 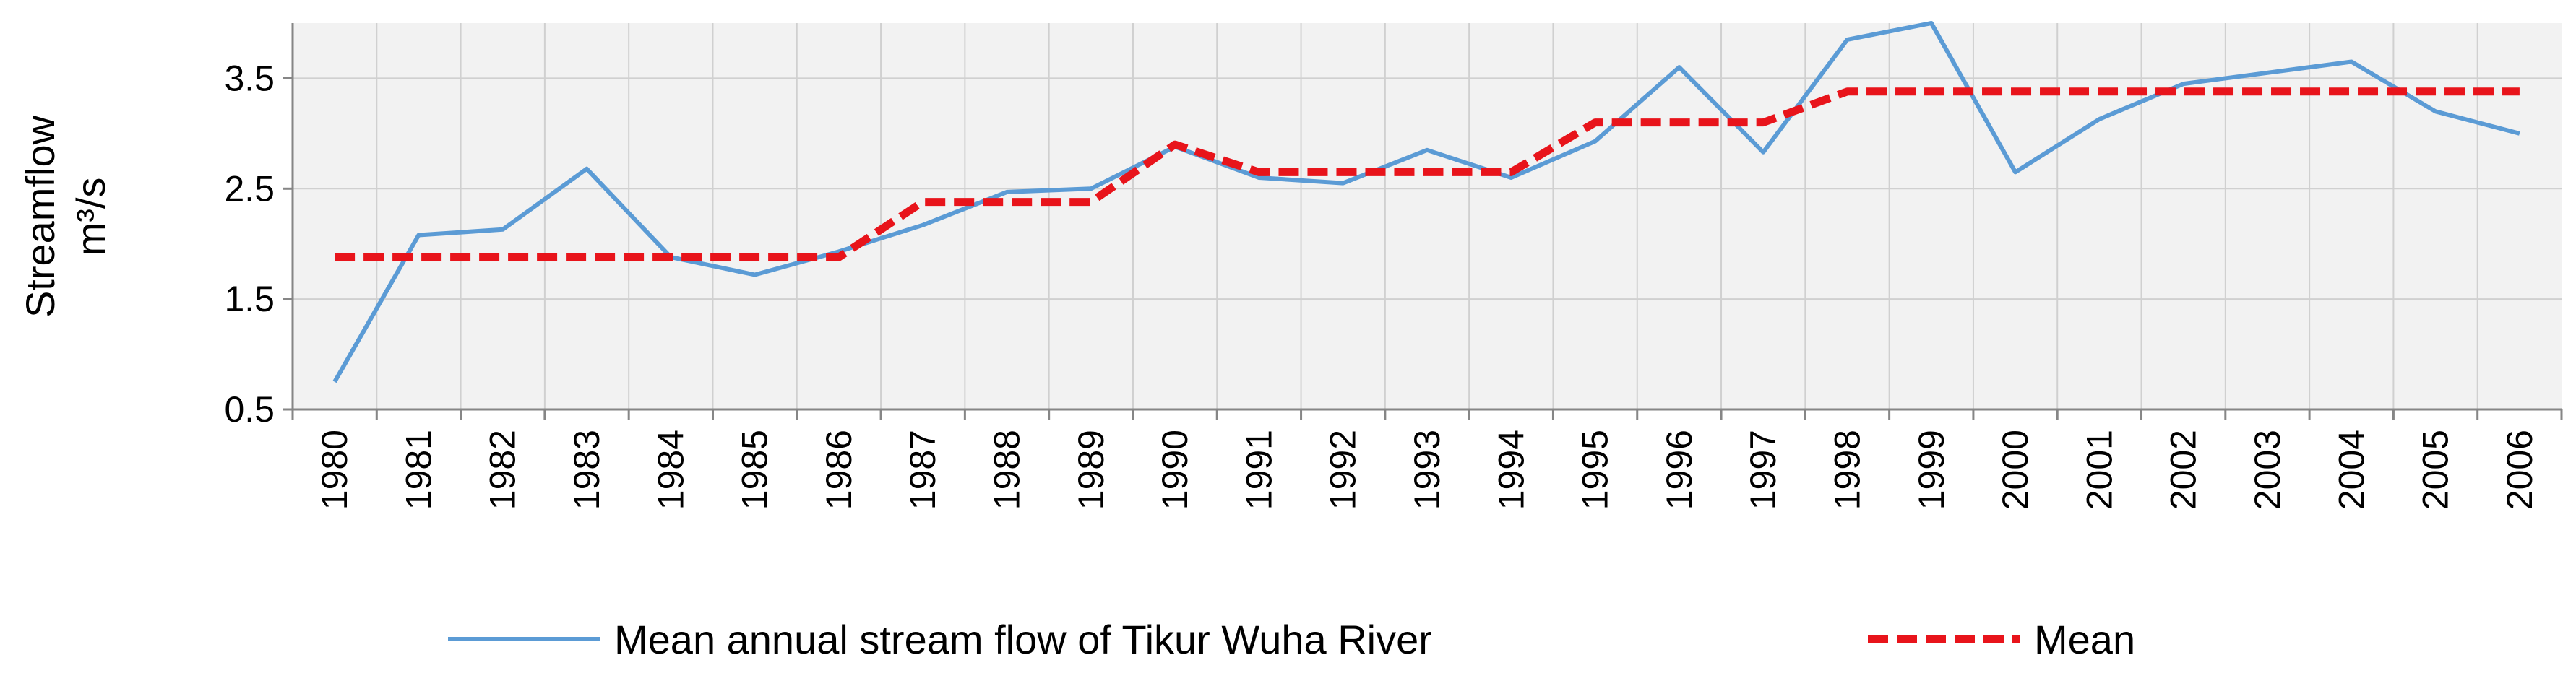 What do you see at coordinates (755, 470) in the screenshot?
I see `x-tick-label: 1985` at bounding box center [755, 470].